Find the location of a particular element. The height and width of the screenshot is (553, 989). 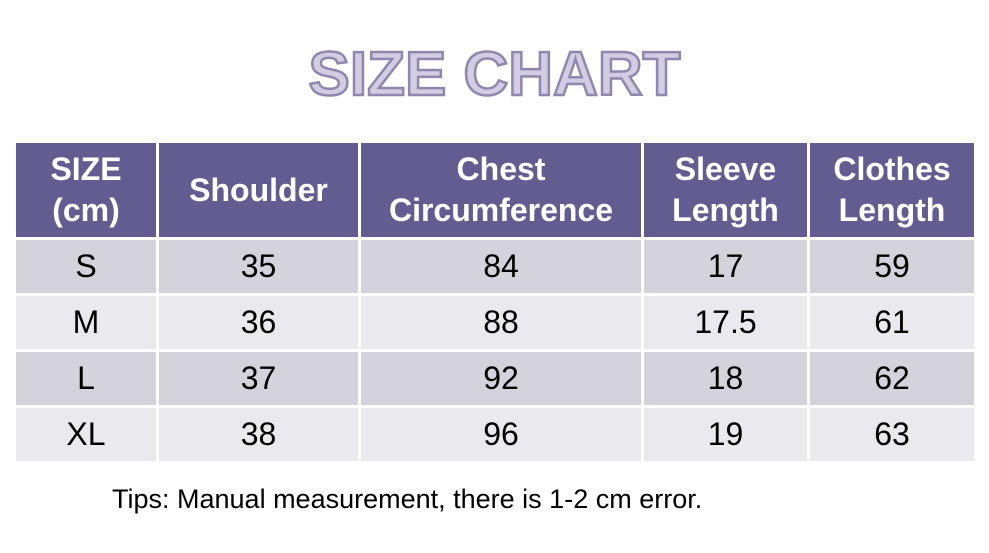

cell-size: L is located at coordinates (86, 378).